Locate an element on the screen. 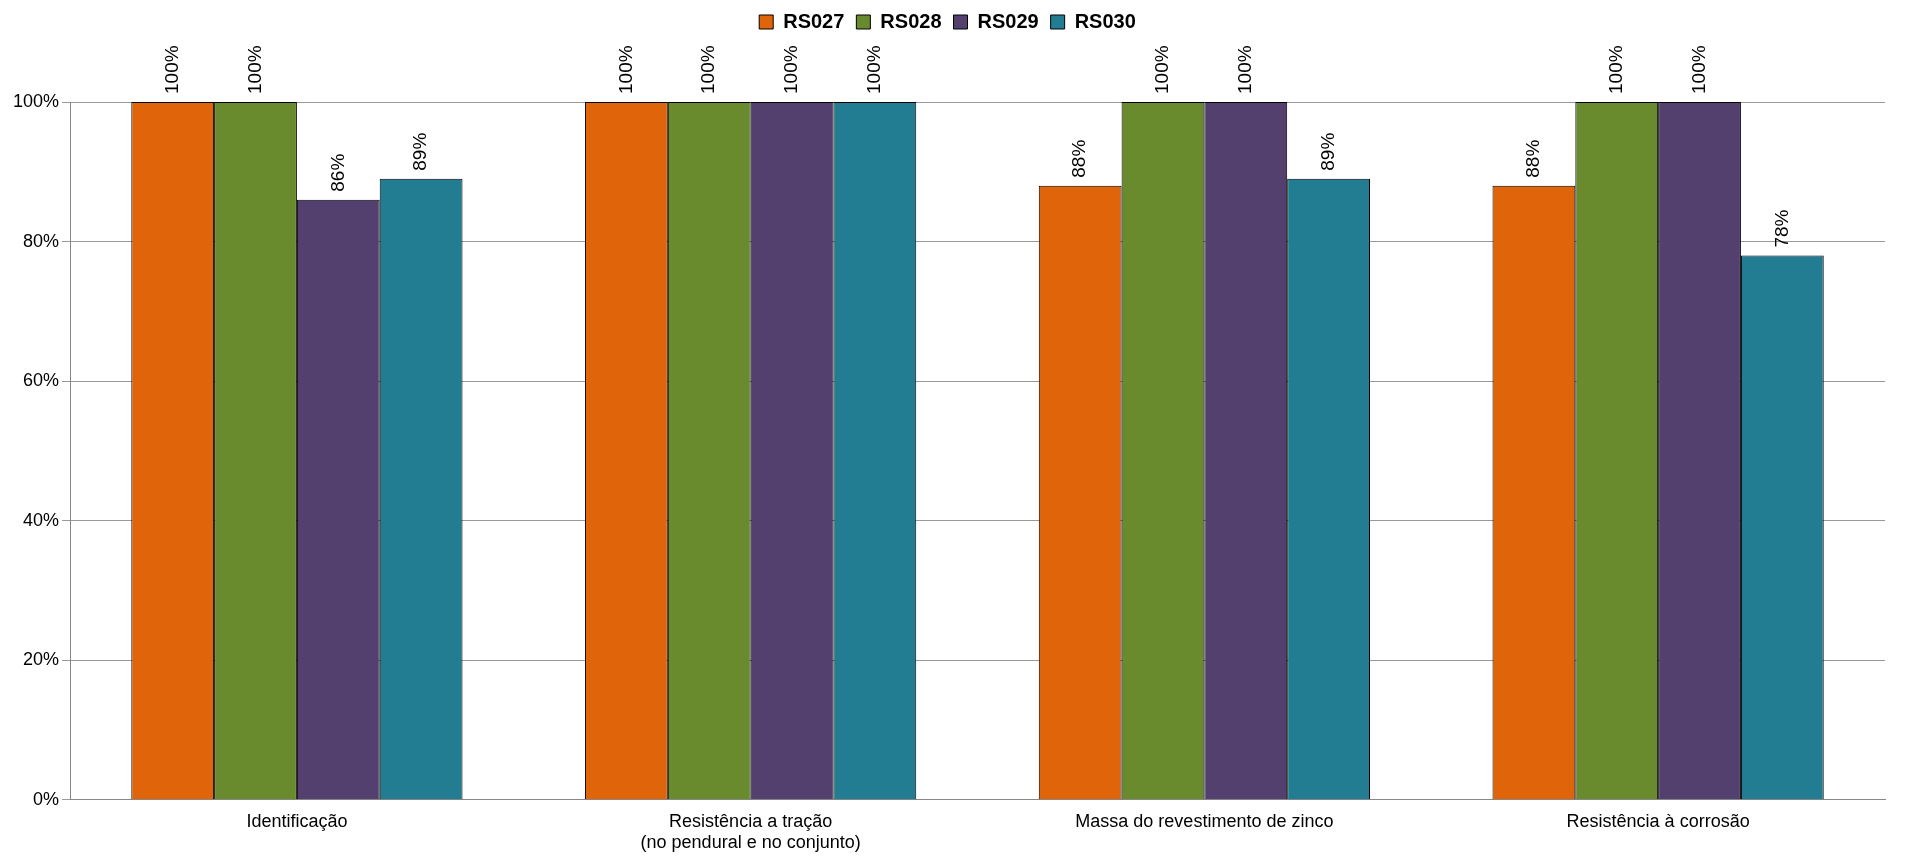 The image size is (1905, 867). x-tick-label: Massa do revestimento de zinco is located at coordinates (1204, 820).